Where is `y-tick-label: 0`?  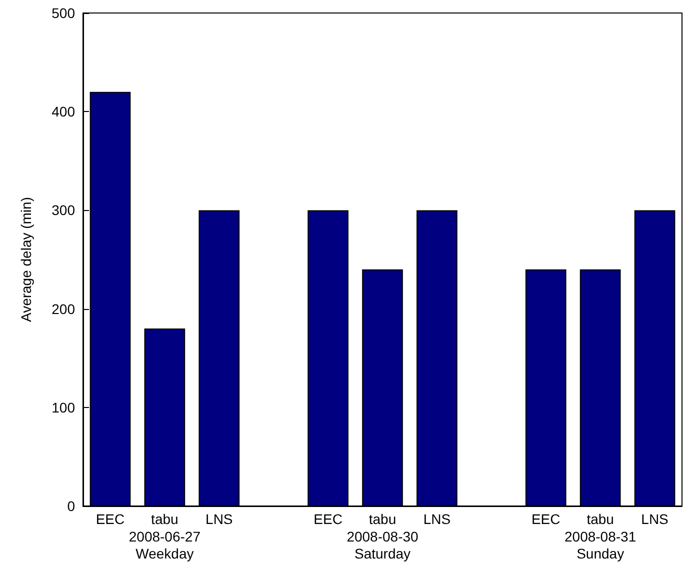
y-tick-label: 0 is located at coordinates (71, 506).